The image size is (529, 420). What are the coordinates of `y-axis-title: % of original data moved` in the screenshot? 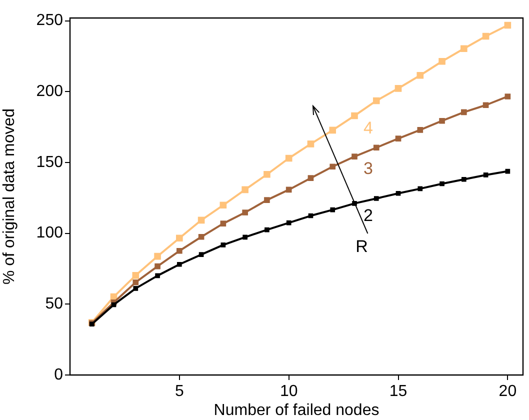 It's located at (9, 196).